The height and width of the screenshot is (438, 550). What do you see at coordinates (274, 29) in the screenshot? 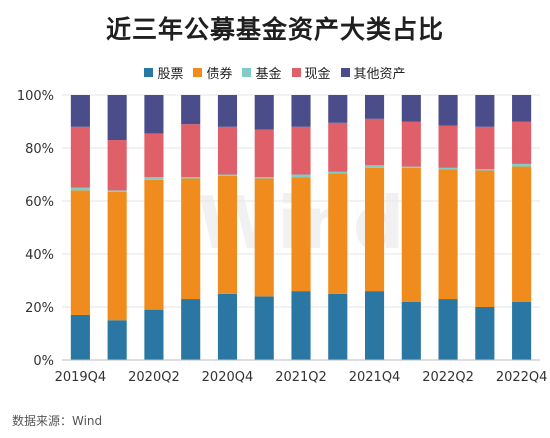
I see `chart-title: 近三年公募基金资产大类占比` at bounding box center [274, 29].